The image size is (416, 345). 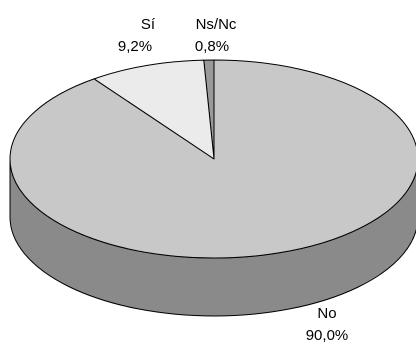 I want to click on pie-slice-s-, so click(x=154, y=109).